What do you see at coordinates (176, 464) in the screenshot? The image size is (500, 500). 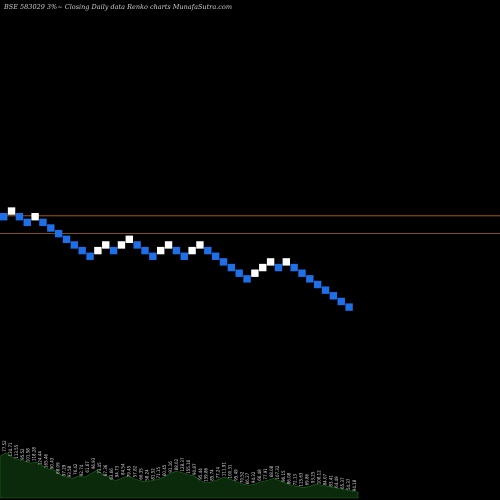 I see `volume-label: 88.02` at bounding box center [176, 464].